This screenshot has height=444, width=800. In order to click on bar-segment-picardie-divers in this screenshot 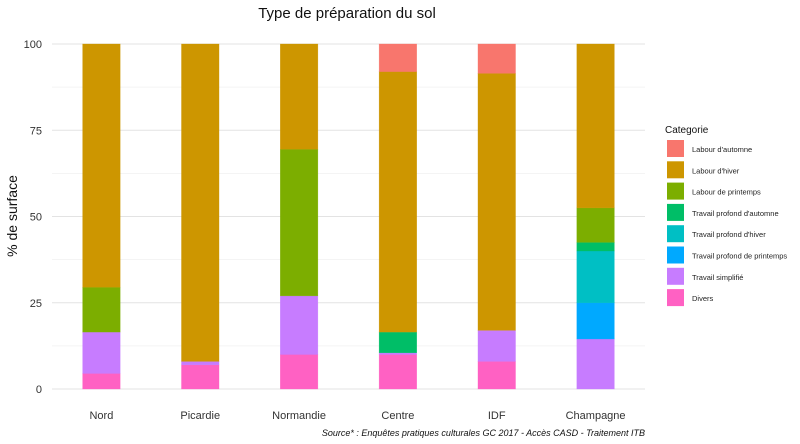, I will do `click(200, 377)`.